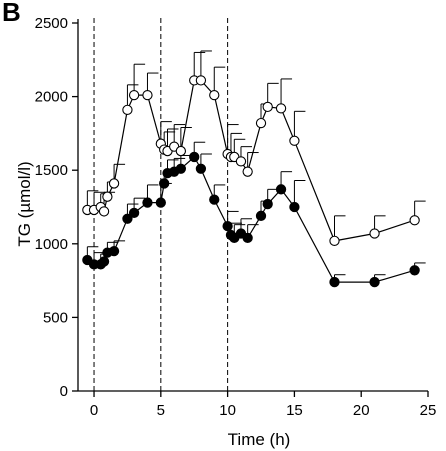 This screenshot has width=446, height=451. What do you see at coordinates (51, 23) in the screenshot?
I see `y-tick-label: 2500` at bounding box center [51, 23].